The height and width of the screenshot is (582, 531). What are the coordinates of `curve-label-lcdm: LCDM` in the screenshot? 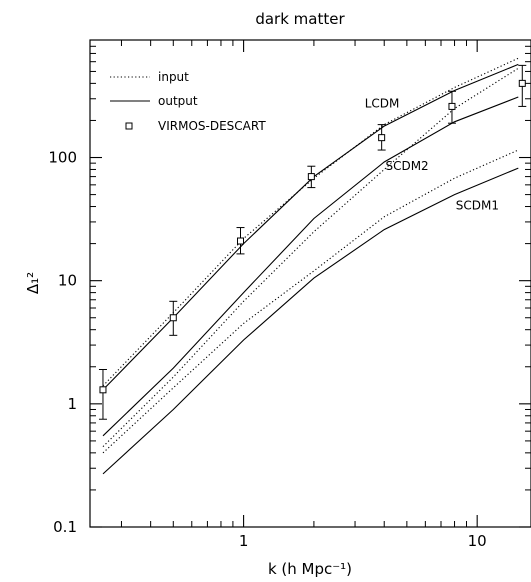 It's located at (382, 103).